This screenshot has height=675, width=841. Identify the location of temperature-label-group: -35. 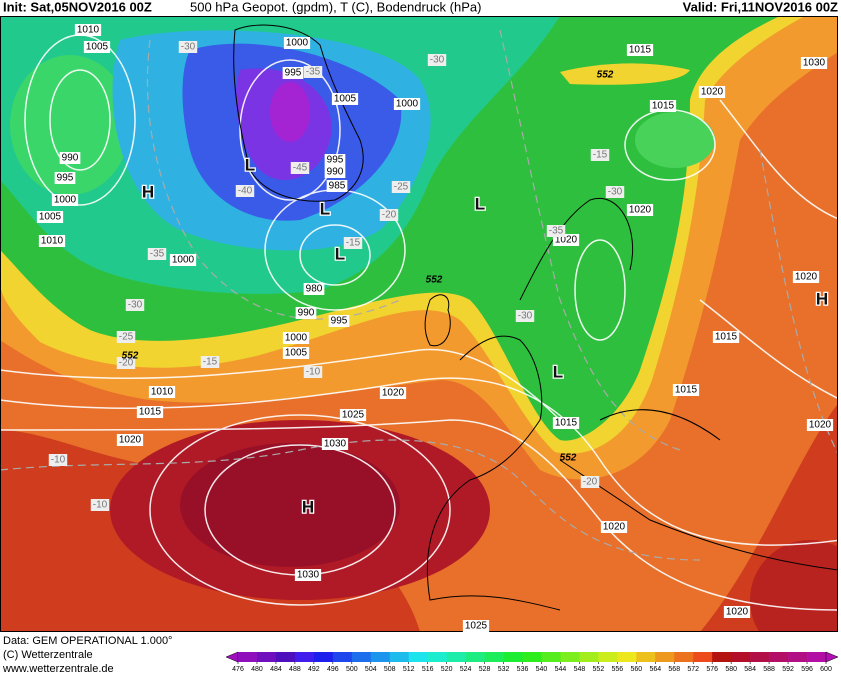
(313, 72).